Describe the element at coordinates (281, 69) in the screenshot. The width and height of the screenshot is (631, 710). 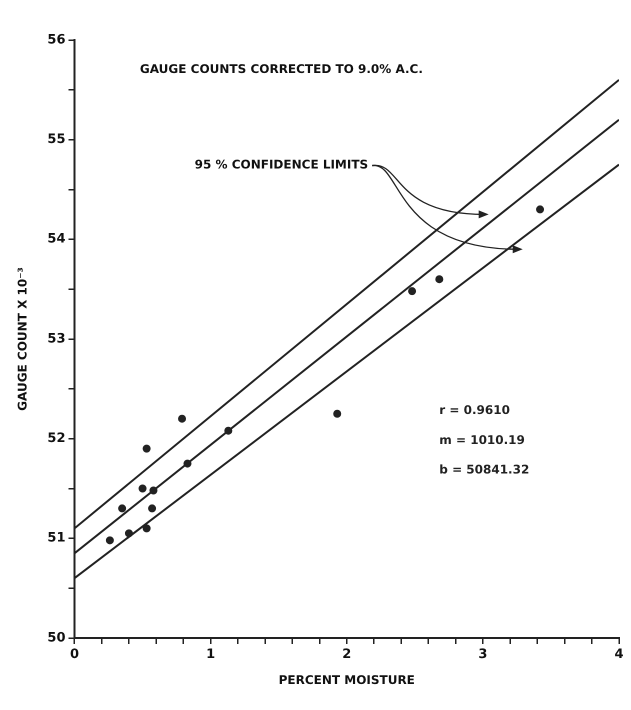
I see `annotation: GAUGE COUNTS CORRECTED TO 9.0% A.C.` at that location.